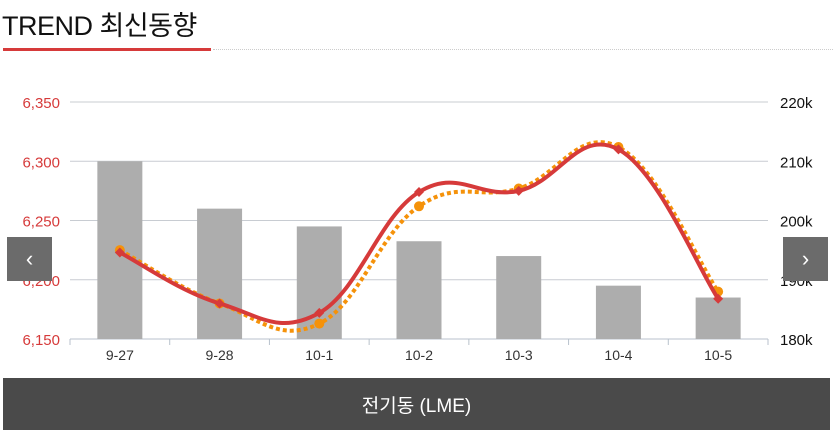  Describe the element at coordinates (796, 103) in the screenshot. I see `right-tick-label: 220k` at that location.